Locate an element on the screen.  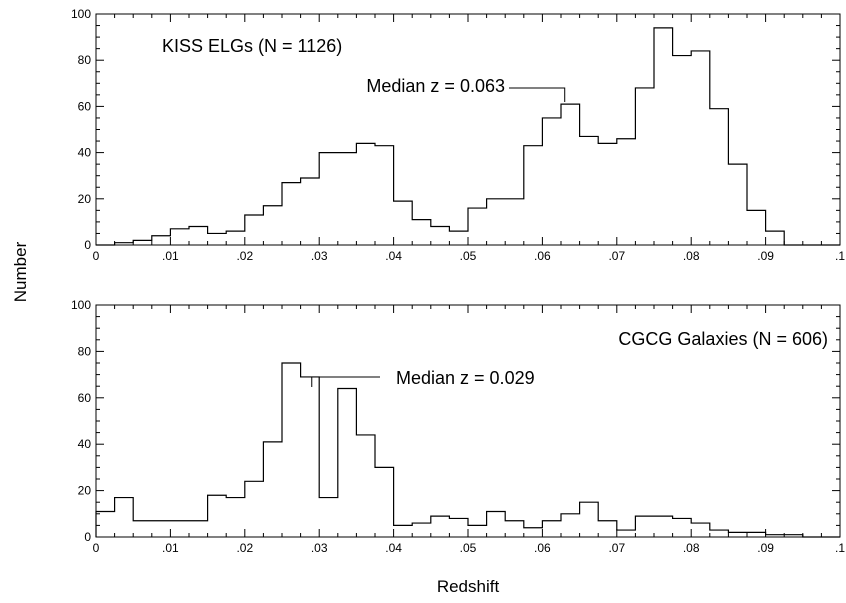
y-tick-label: 0 is located at coordinates (87, 537).